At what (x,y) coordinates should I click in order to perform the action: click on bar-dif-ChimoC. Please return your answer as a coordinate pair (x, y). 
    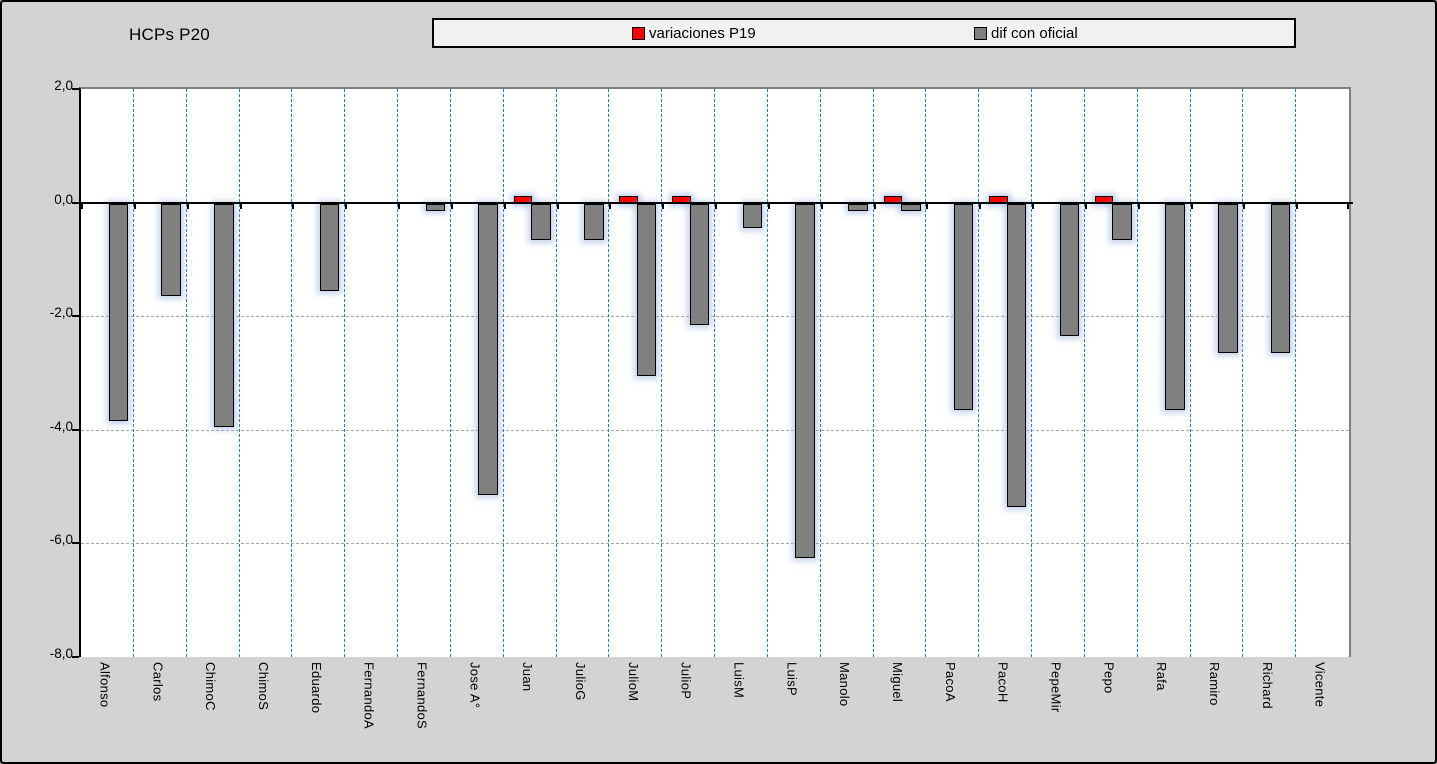
    Looking at the image, I should click on (224, 315).